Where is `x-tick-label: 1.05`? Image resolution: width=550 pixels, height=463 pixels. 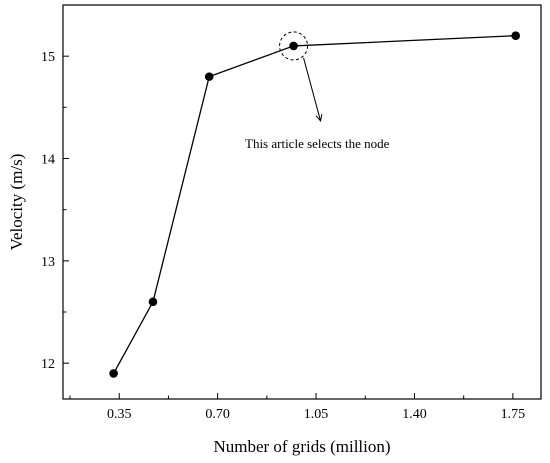 x-tick-label: 1.05 is located at coordinates (316, 414).